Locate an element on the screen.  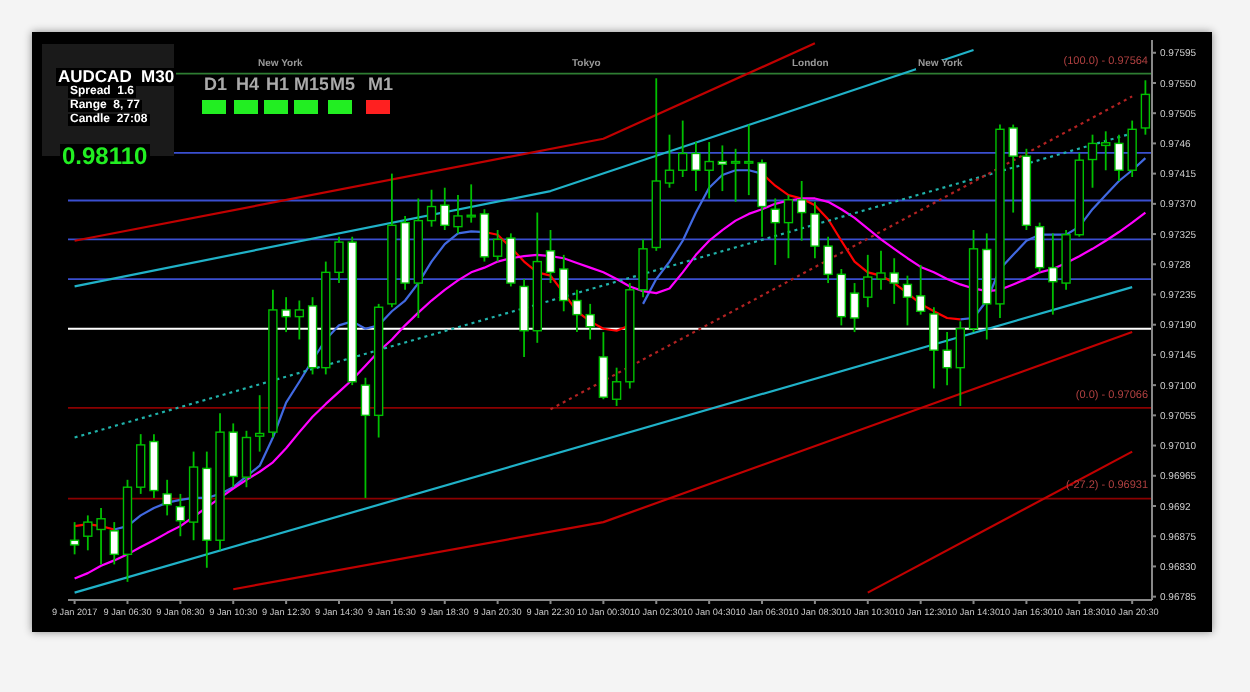
annotation: M1 is located at coordinates (381, 84).